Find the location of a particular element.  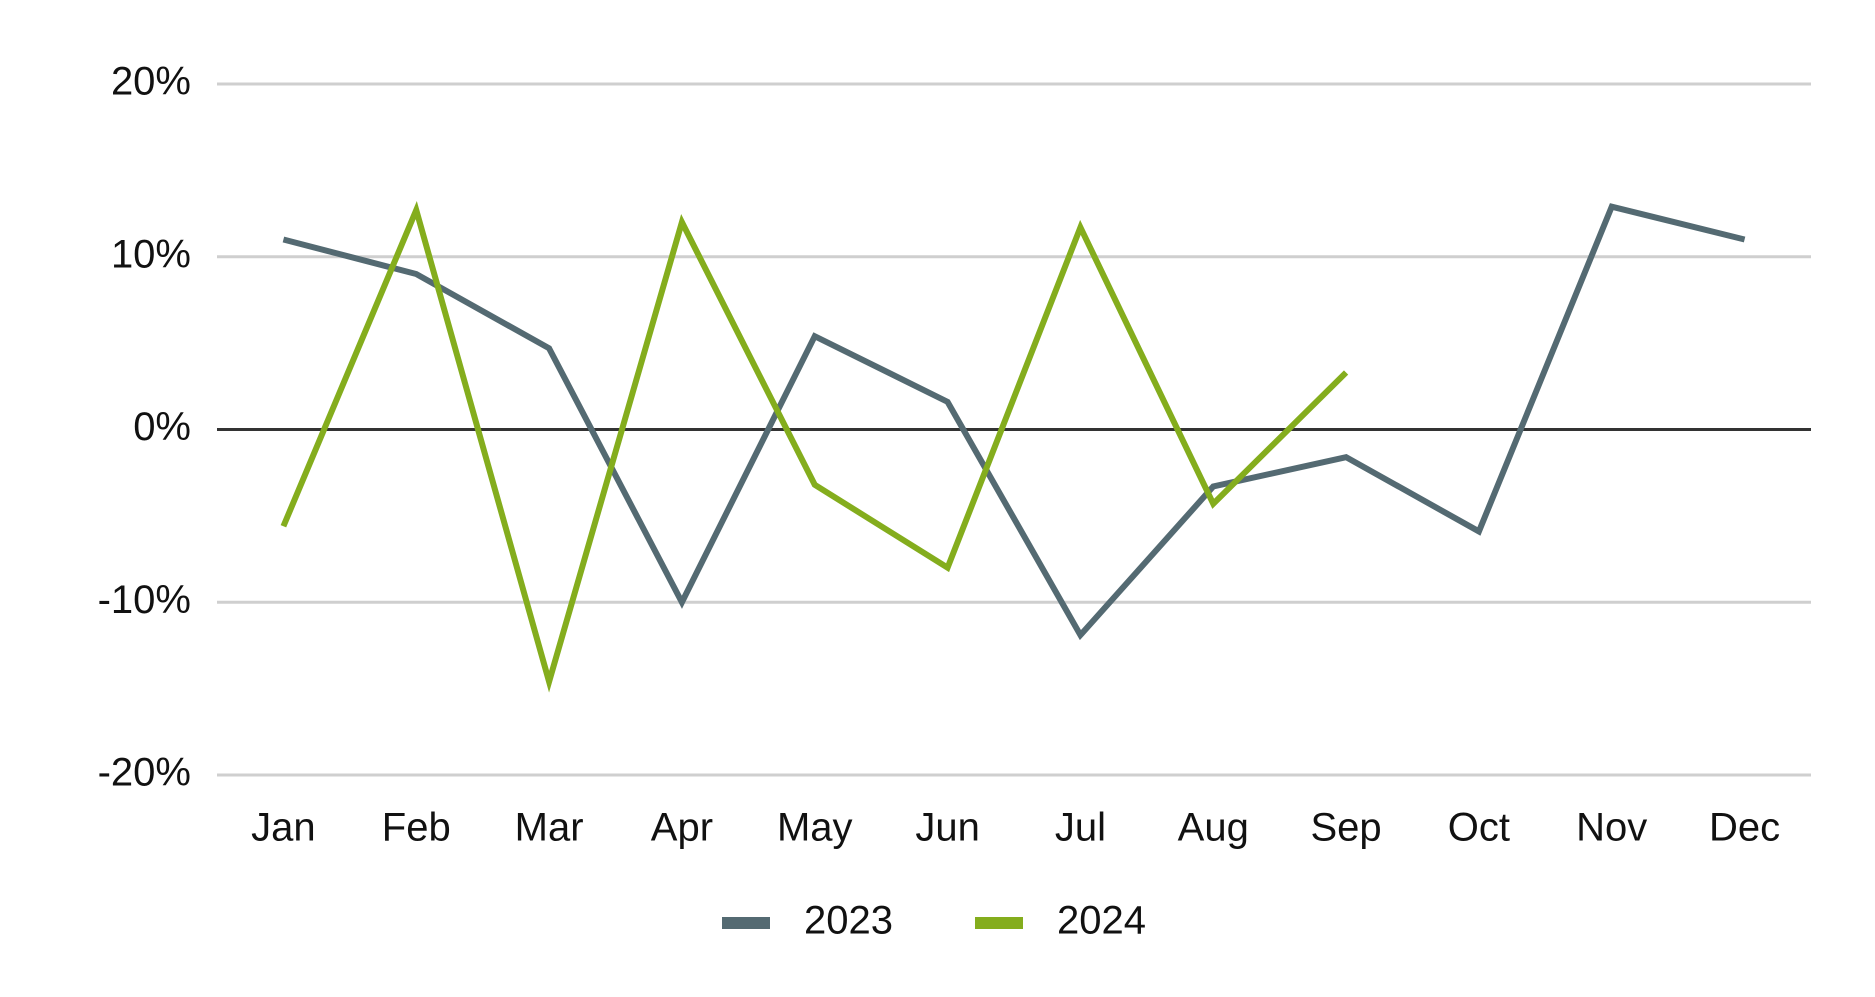

legend-label: 2024 is located at coordinates (1101, 921).